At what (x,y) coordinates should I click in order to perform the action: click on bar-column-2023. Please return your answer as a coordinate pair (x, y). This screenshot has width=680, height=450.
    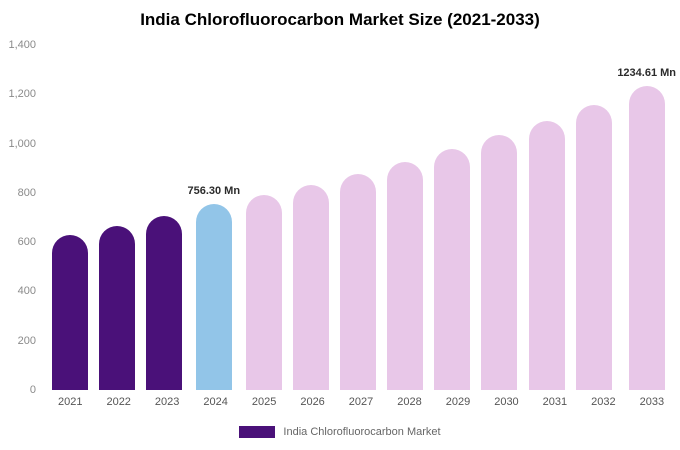
    Looking at the image, I should click on (163, 217).